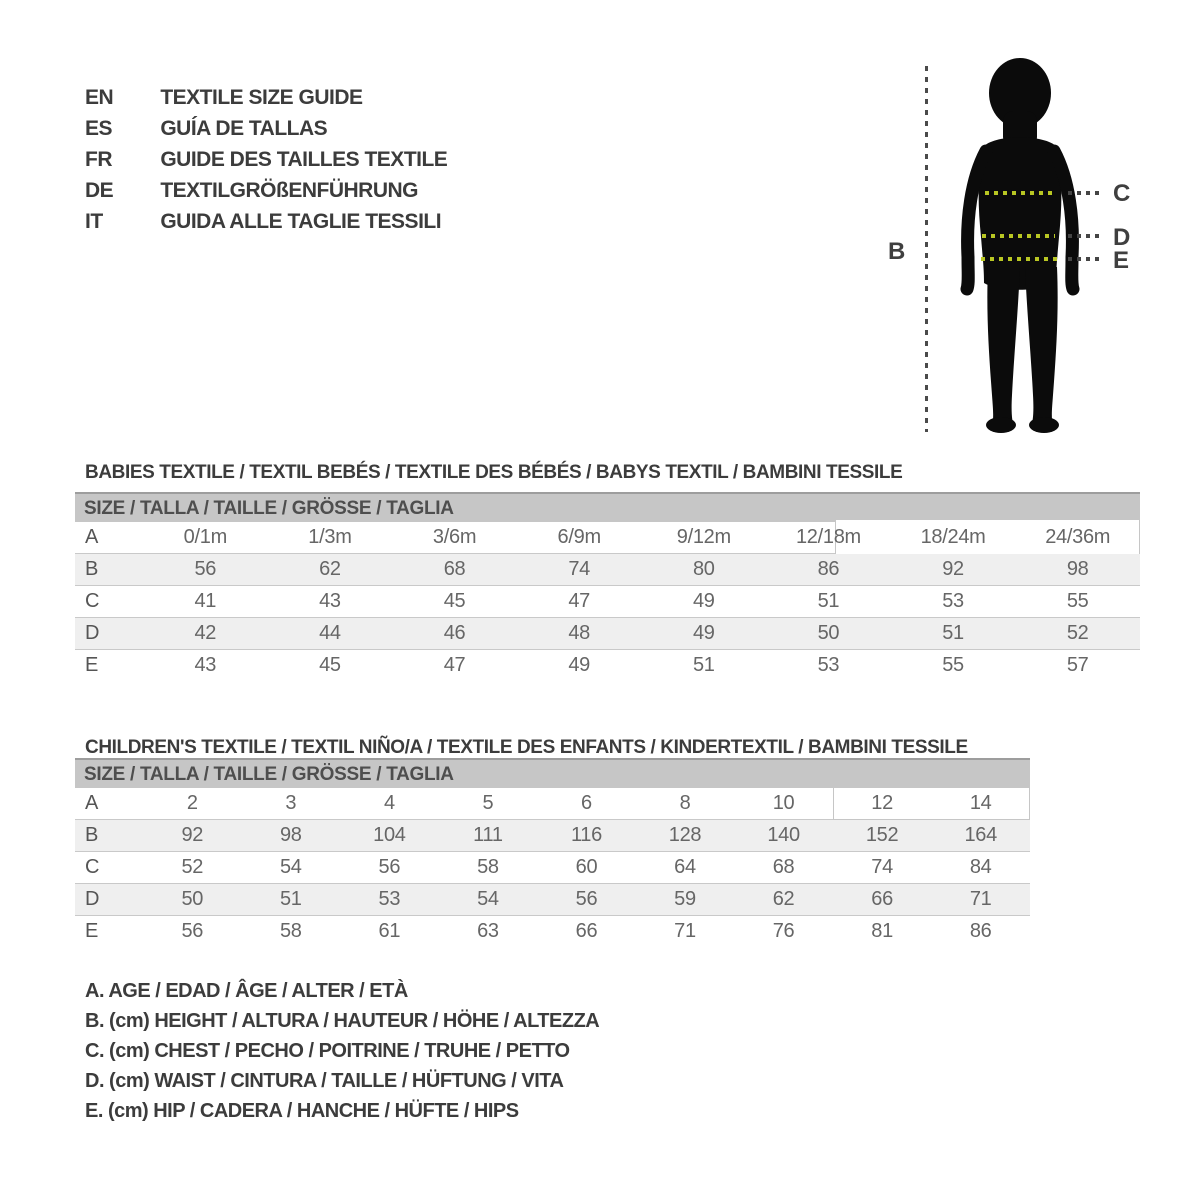  I want to click on language-row: IT GUIDA ALLE TAGLIE TESSILI, so click(266, 221).